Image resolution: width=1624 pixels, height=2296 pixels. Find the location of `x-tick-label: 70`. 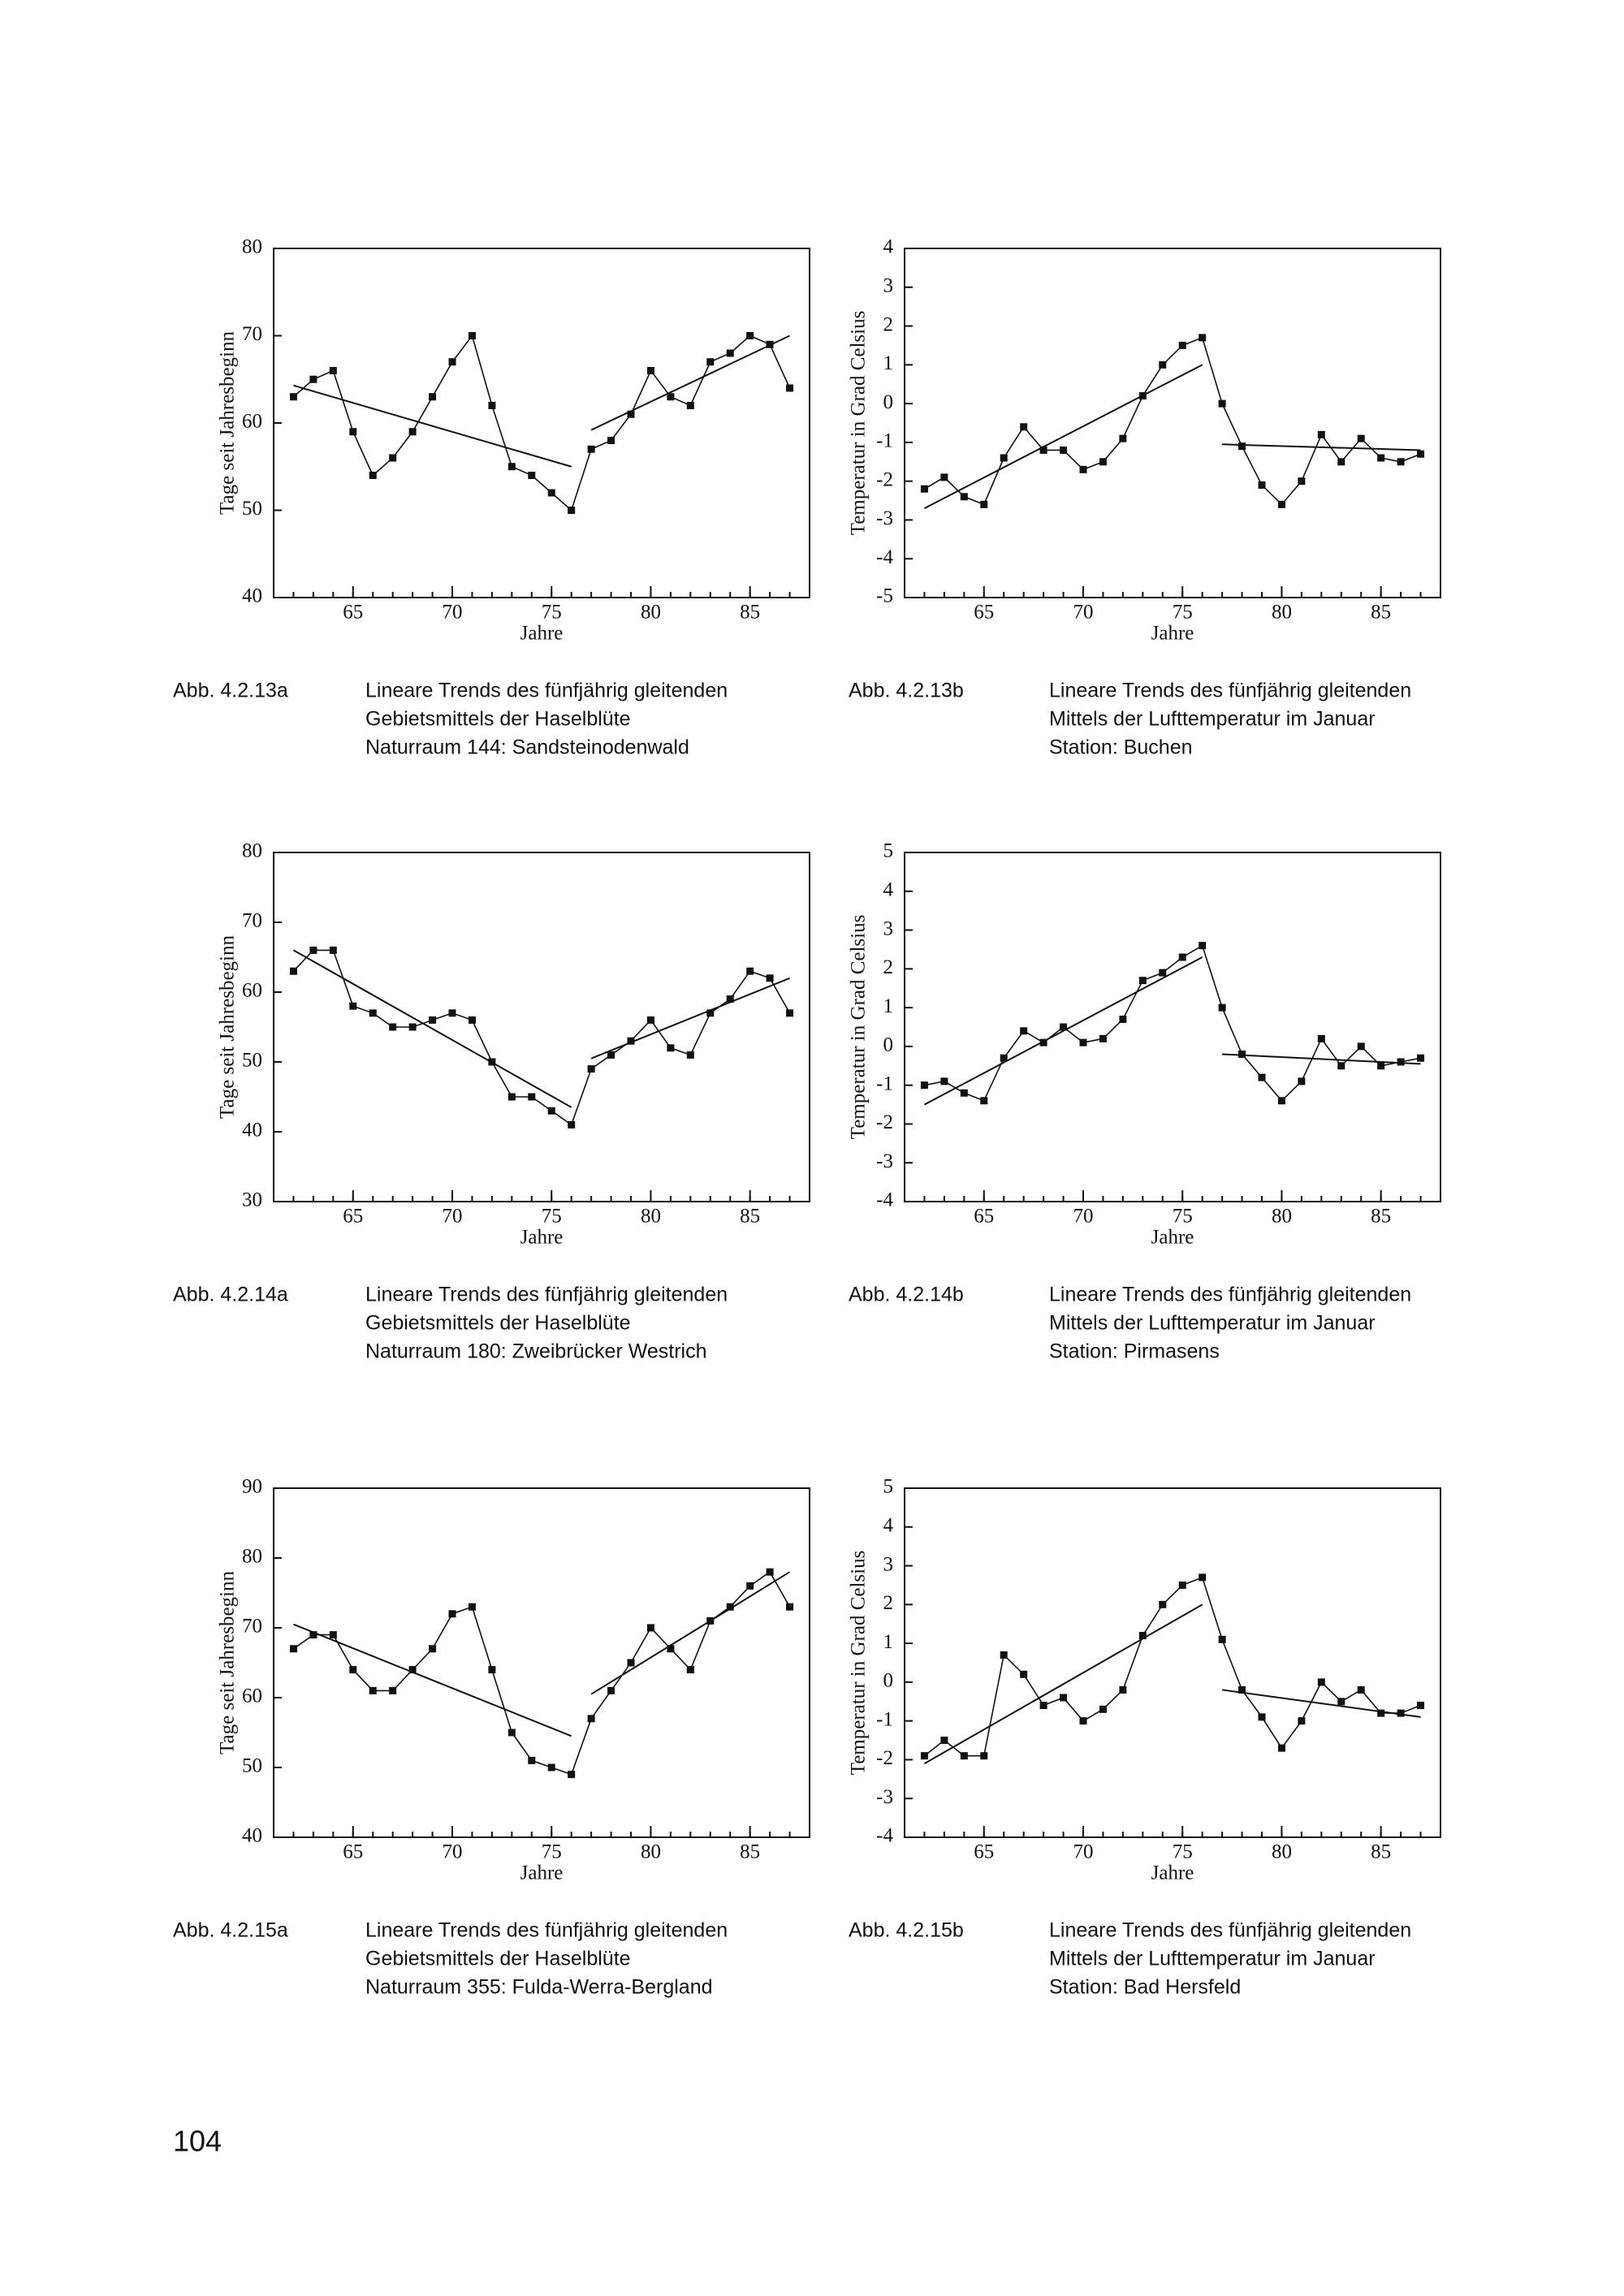

x-tick-label: 70 is located at coordinates (453, 1217).